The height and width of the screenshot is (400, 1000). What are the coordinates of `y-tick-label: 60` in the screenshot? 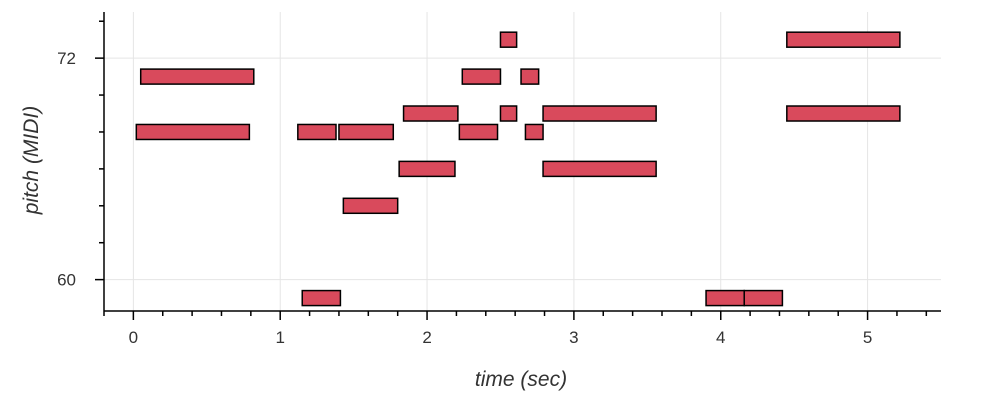 It's located at (66, 280).